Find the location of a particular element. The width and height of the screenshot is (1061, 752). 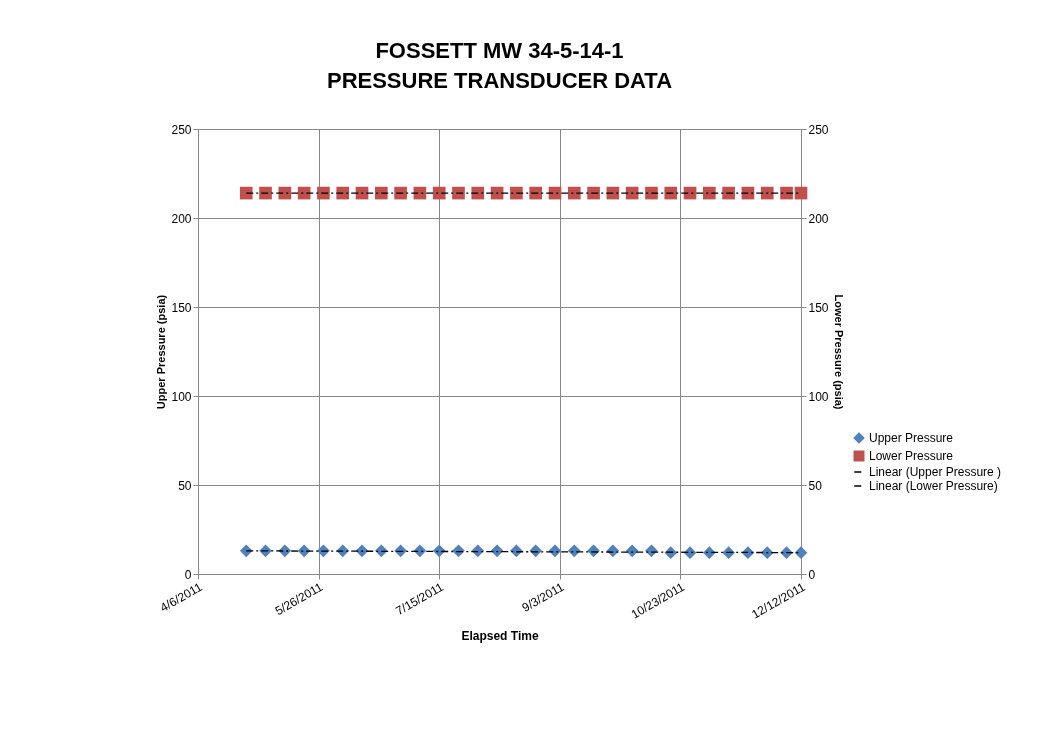

y2-axis-title: Lower Pressure (psia) is located at coordinates (838, 352).